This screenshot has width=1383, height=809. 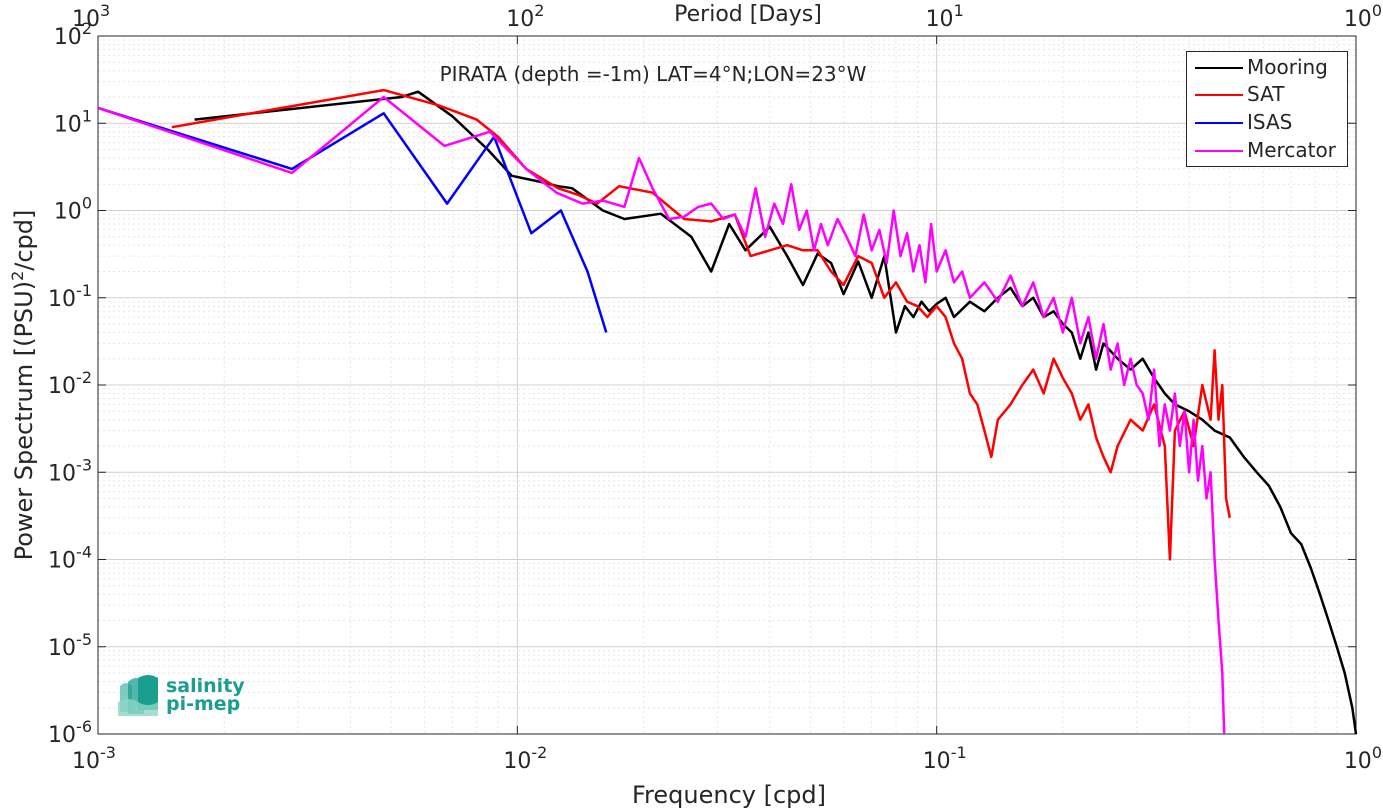 What do you see at coordinates (70, 558) in the screenshot?
I see `y-tick-label: 10⁻⁴` at bounding box center [70, 558].